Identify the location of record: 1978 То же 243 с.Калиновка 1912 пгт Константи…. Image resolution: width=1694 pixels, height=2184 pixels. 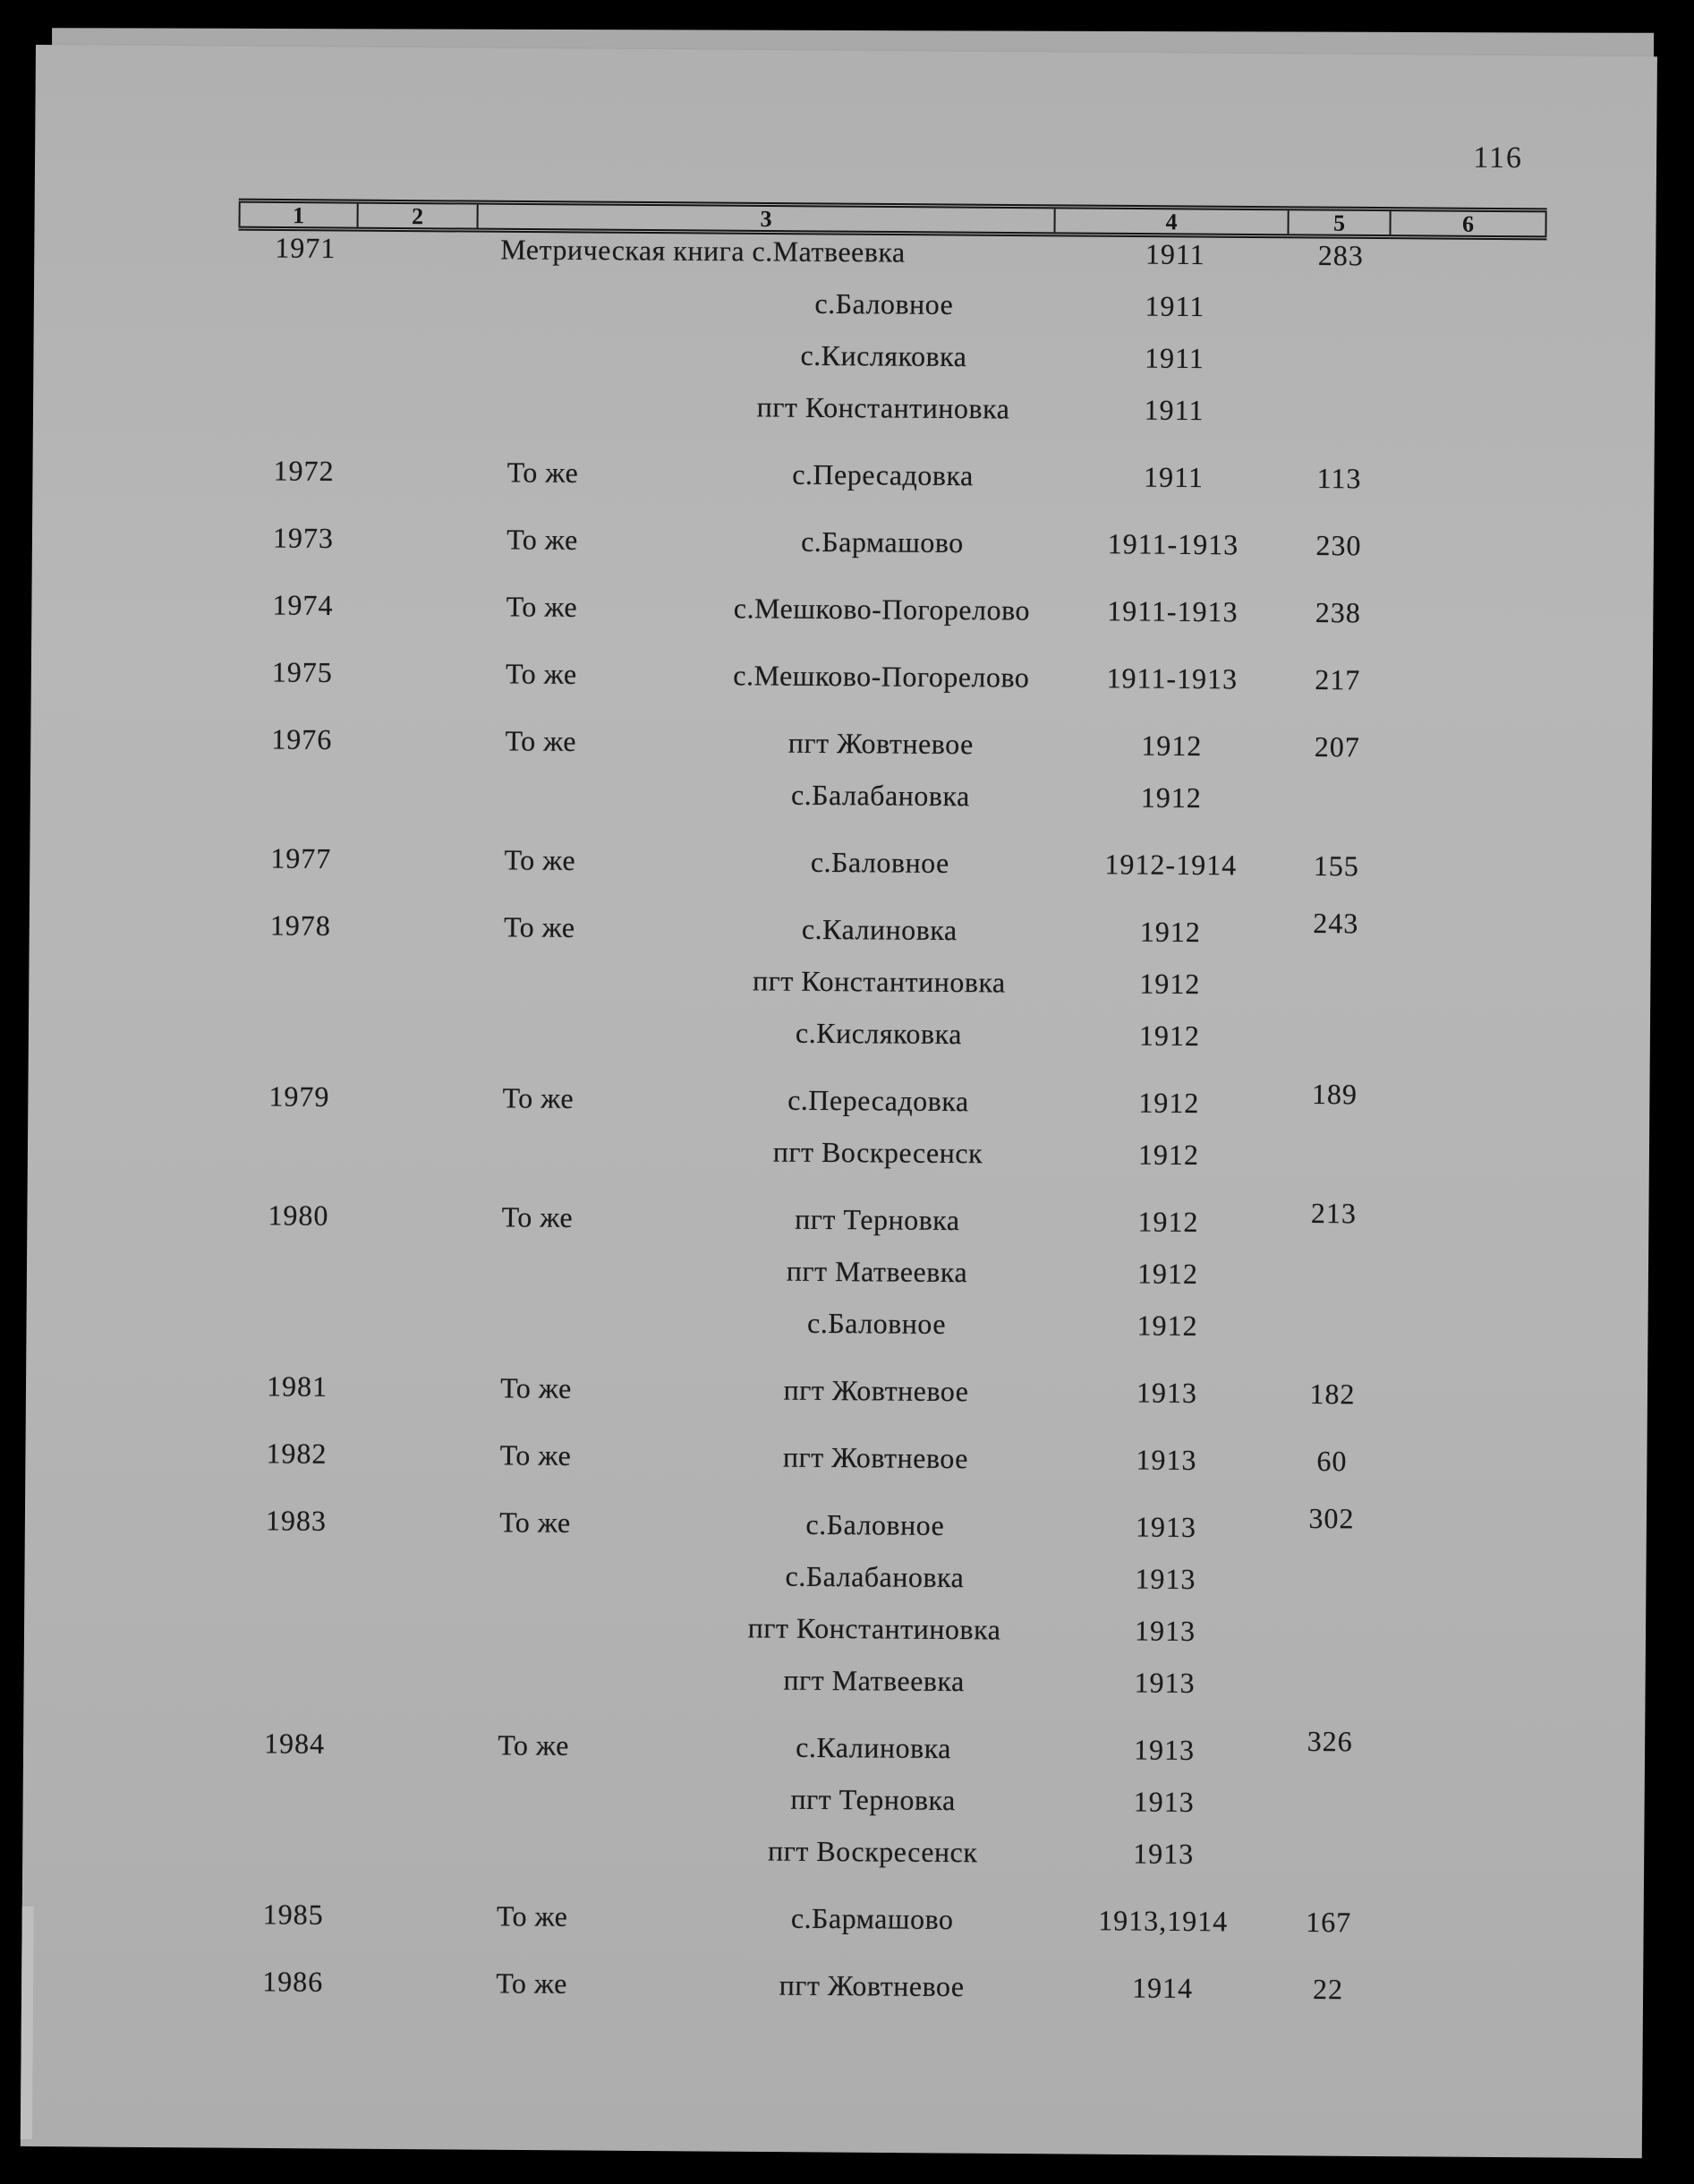
(840, 981).